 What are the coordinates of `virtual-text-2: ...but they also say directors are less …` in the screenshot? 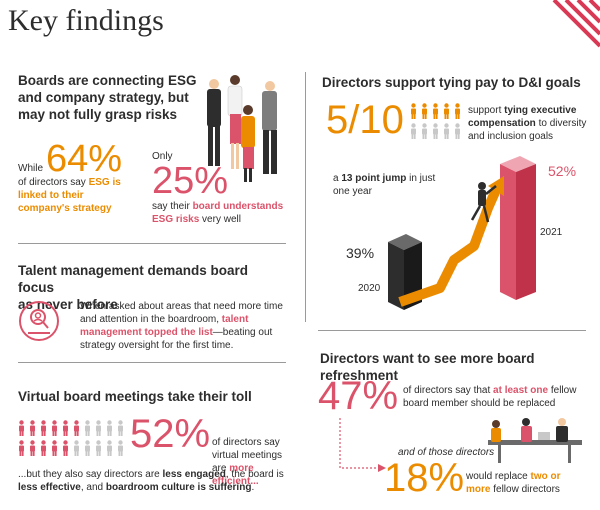 It's located at (151, 481).